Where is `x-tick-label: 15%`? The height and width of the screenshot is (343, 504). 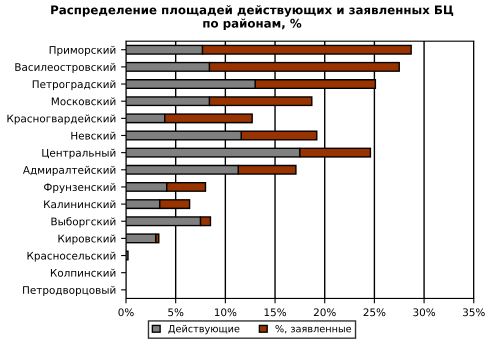 x-tick-label: 15% is located at coordinates (275, 312).